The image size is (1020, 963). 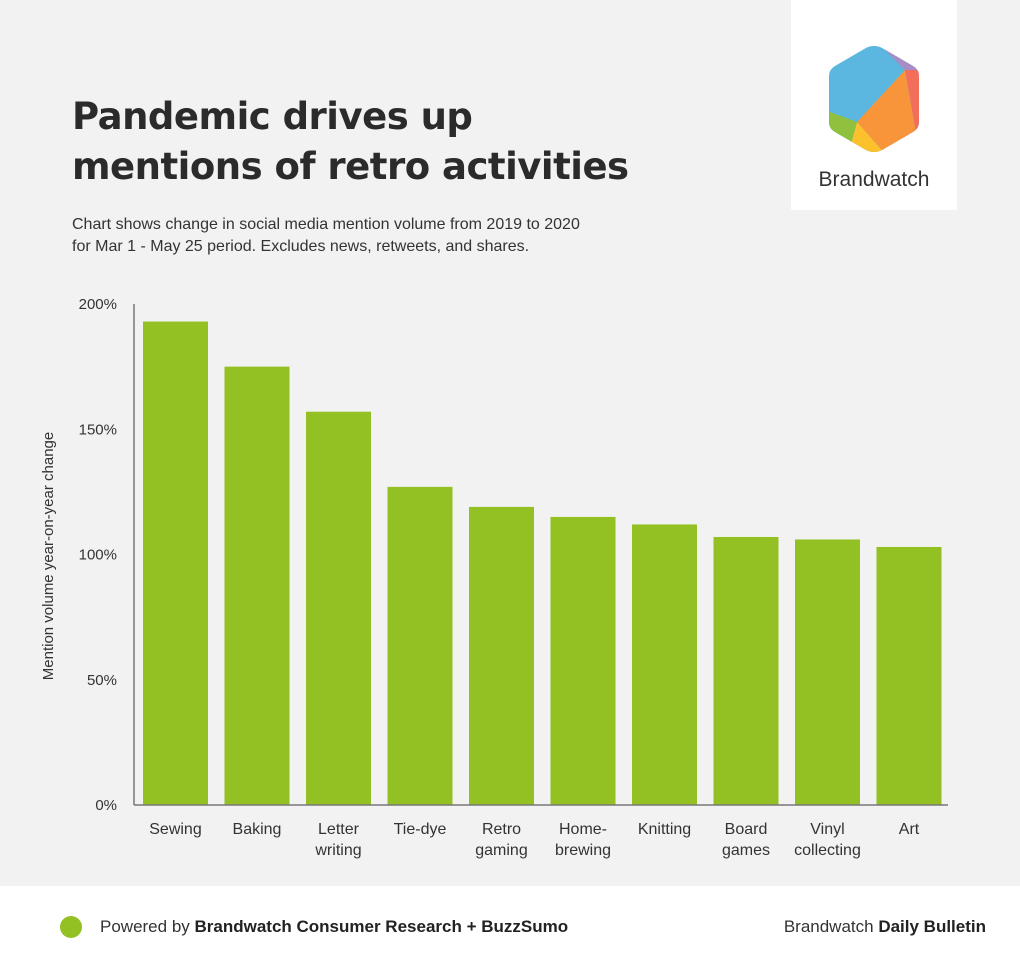 I want to click on brandwatch-logo-card: Brandwatch, so click(x=874, y=105).